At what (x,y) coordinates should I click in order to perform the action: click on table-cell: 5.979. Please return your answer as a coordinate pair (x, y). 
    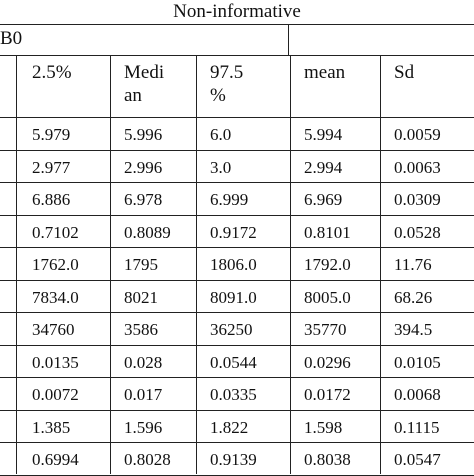
    Looking at the image, I should click on (51, 134).